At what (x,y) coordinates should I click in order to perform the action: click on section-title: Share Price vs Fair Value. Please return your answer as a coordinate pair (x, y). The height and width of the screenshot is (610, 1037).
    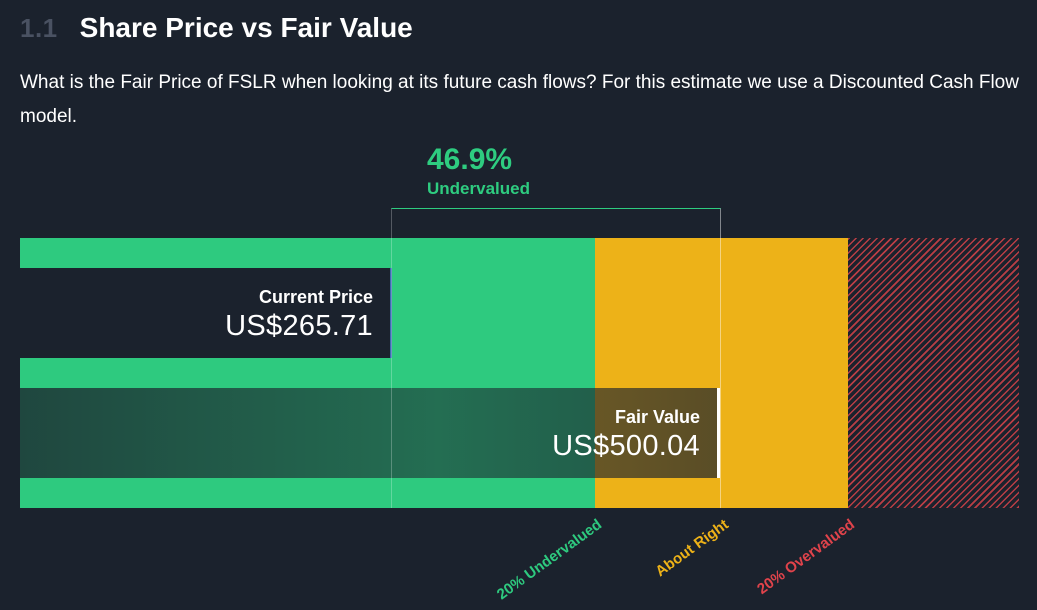
    Looking at the image, I should click on (246, 27).